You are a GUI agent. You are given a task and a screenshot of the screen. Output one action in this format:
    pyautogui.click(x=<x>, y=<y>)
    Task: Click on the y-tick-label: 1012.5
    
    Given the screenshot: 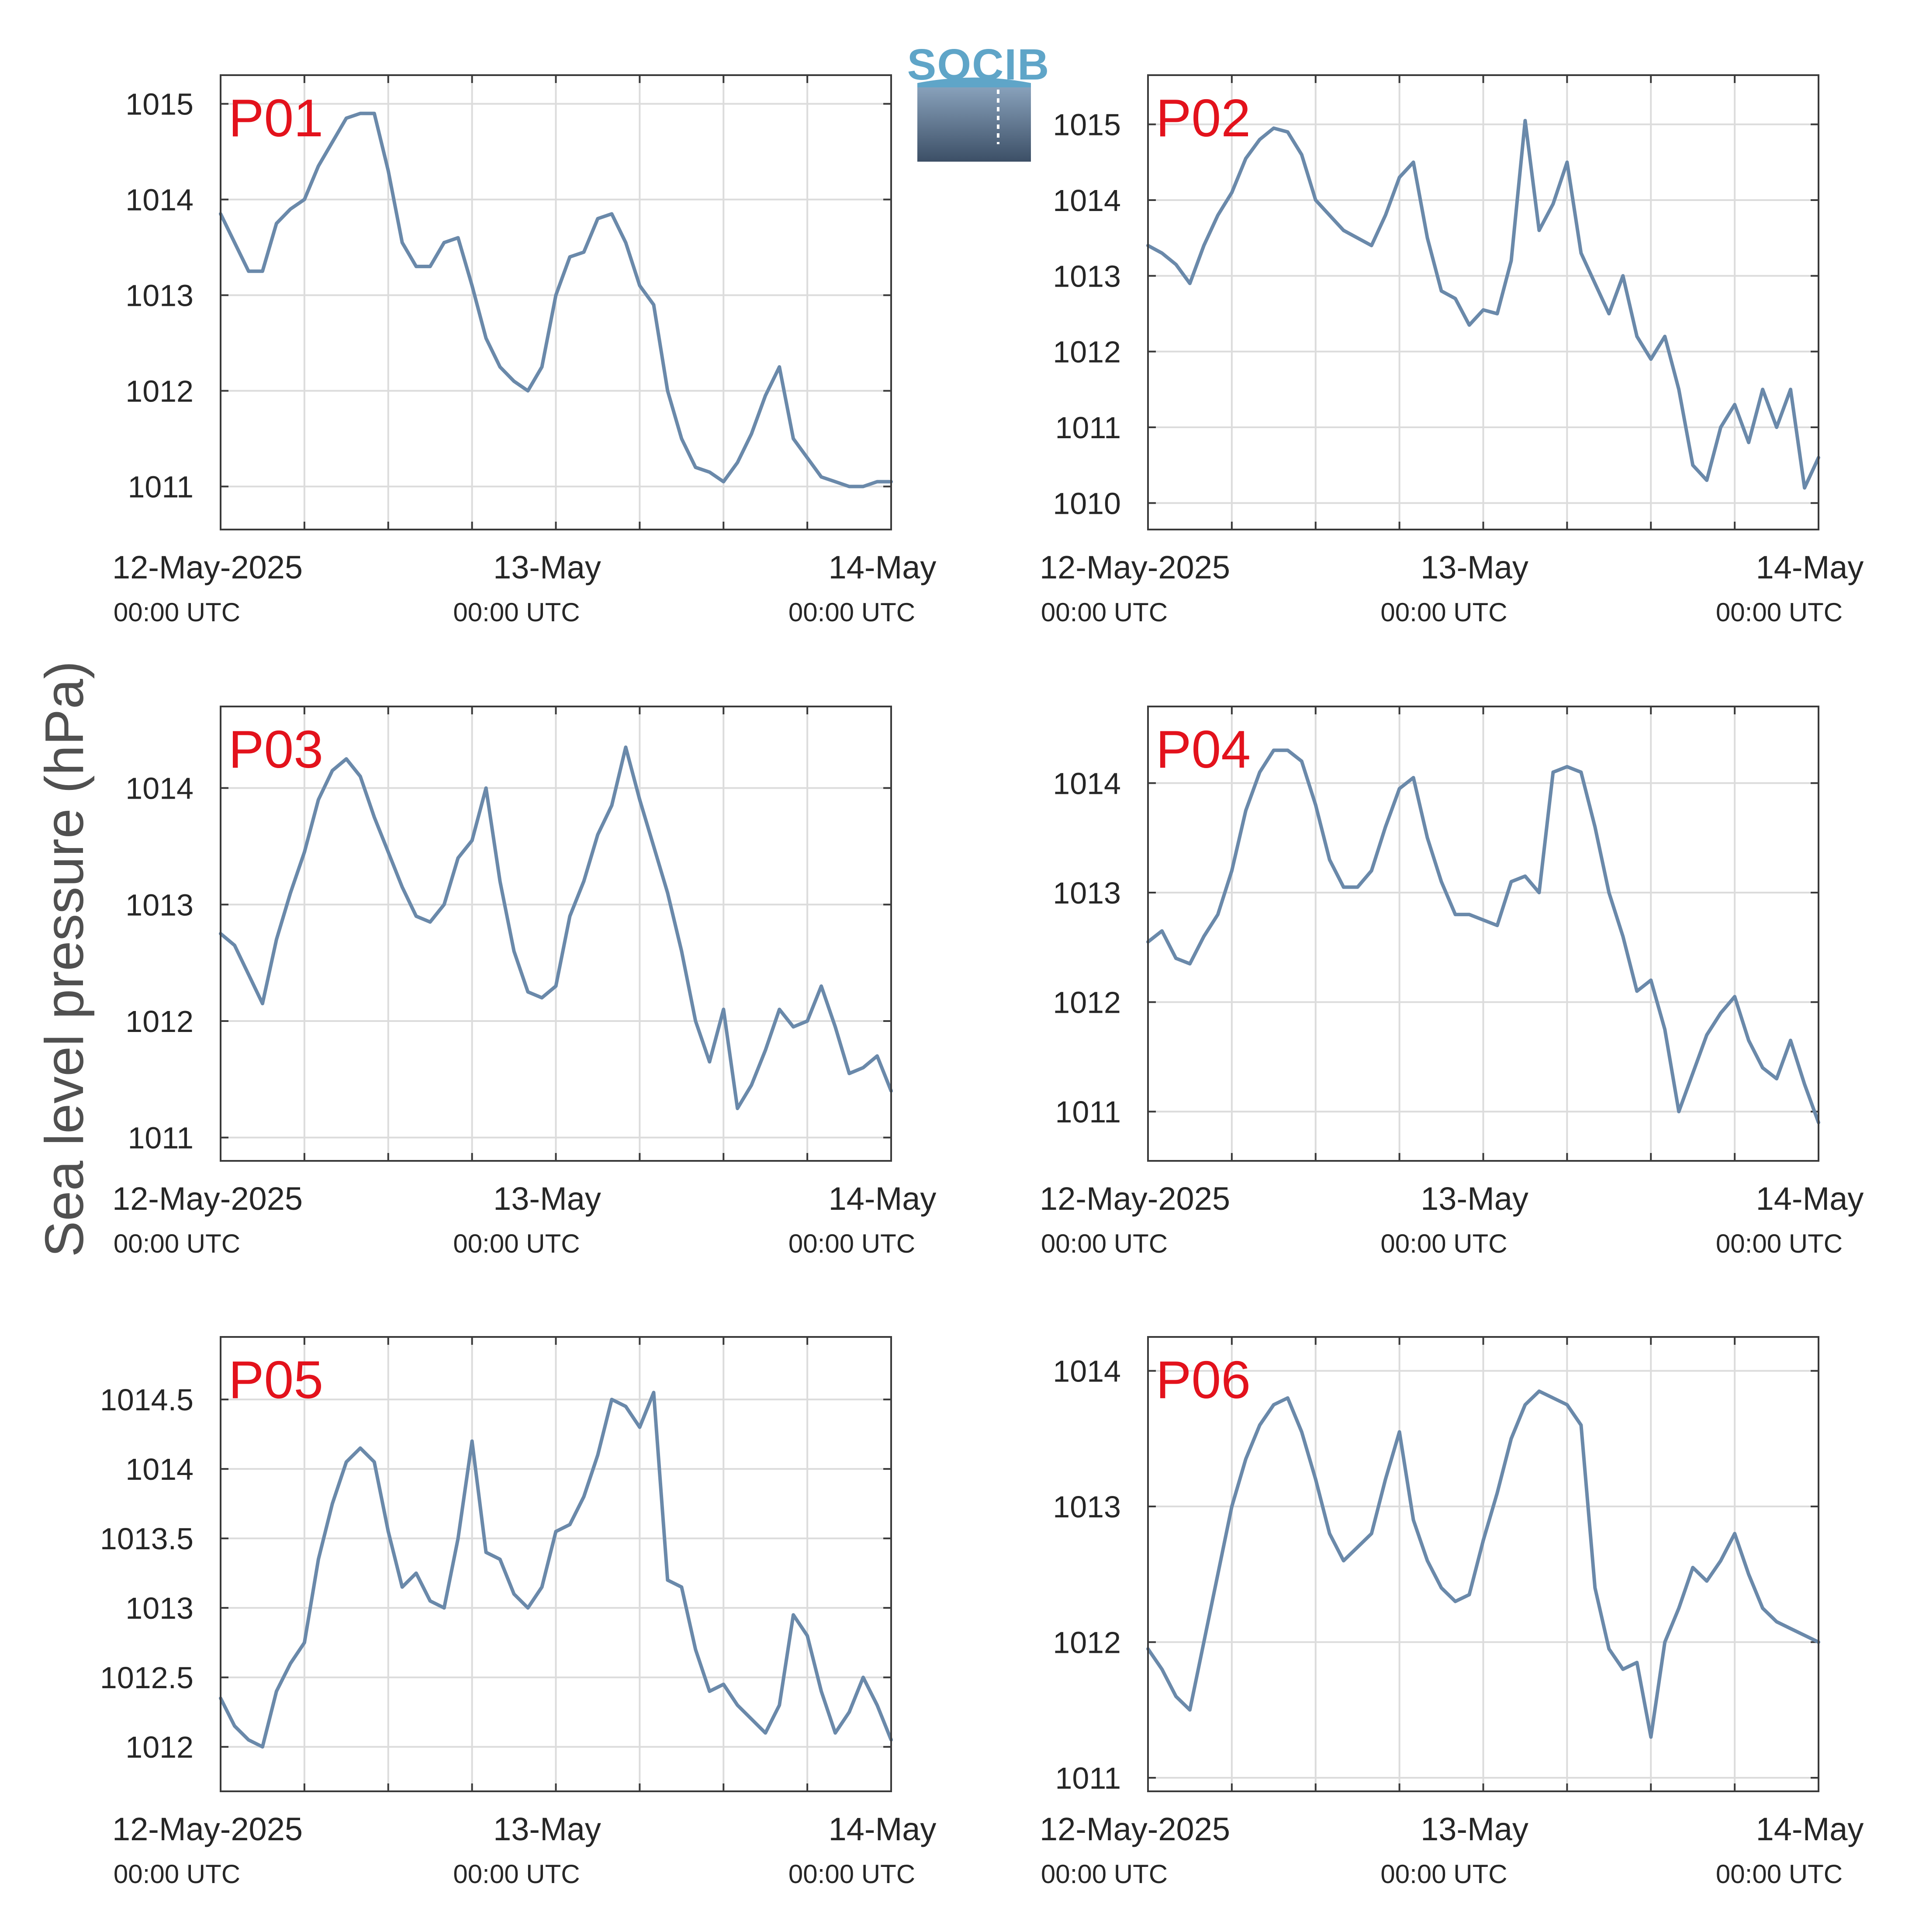 What is the action you would take?
    pyautogui.click(x=147, y=1678)
    